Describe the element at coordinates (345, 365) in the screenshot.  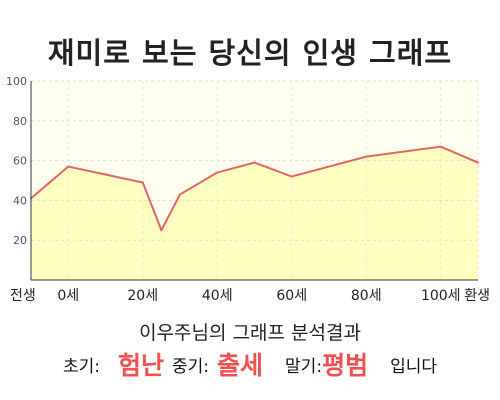
I see `late-value: 평범` at that location.